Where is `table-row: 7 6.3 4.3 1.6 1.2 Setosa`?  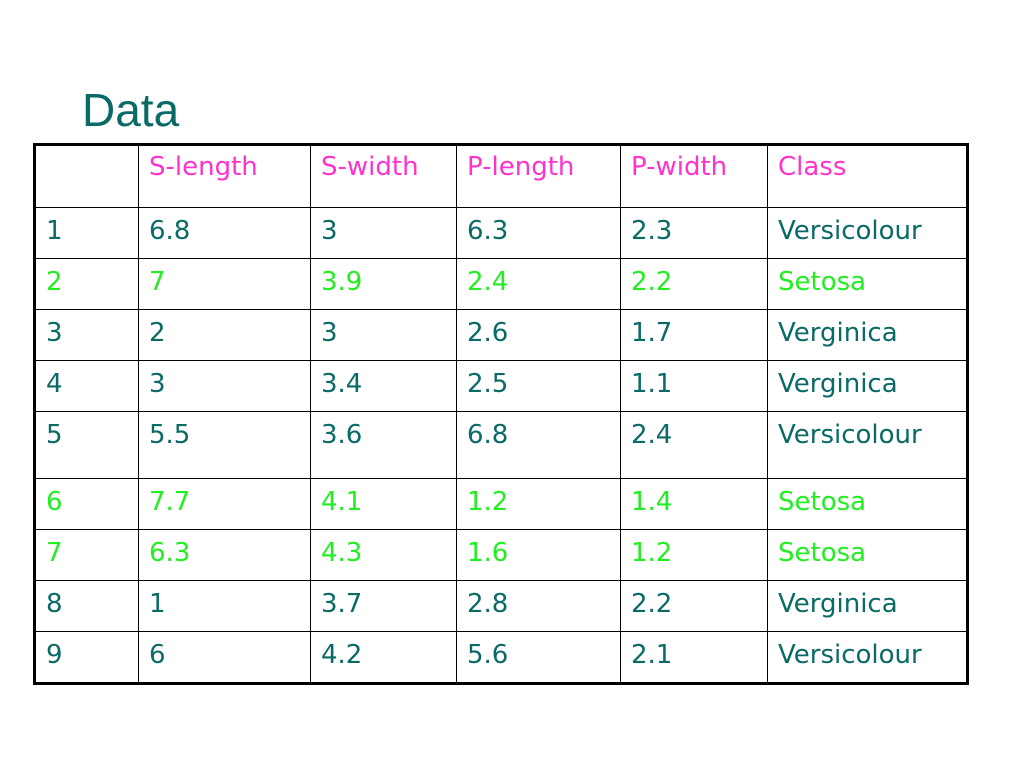
table-row: 7 6.3 4.3 1.6 1.2 Setosa is located at coordinates (501, 555).